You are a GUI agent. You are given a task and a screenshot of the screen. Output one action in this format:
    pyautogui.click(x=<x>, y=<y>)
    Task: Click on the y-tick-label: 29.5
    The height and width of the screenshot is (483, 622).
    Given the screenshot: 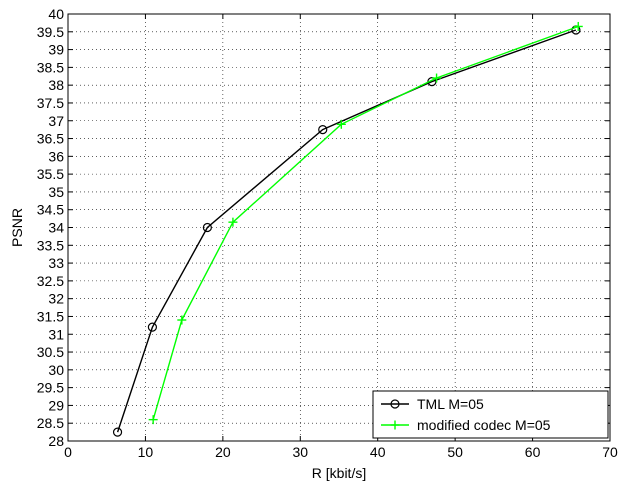 What is the action you would take?
    pyautogui.click(x=50, y=388)
    